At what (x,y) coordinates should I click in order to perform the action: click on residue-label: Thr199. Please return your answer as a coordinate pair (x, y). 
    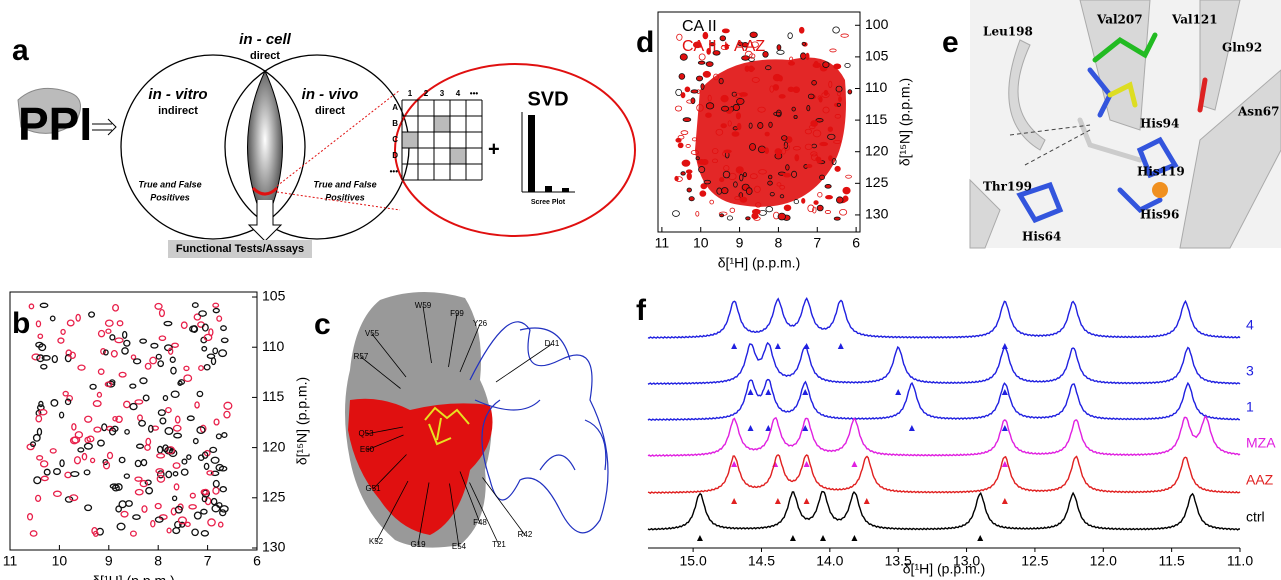
    Looking at the image, I should click on (1007, 187).